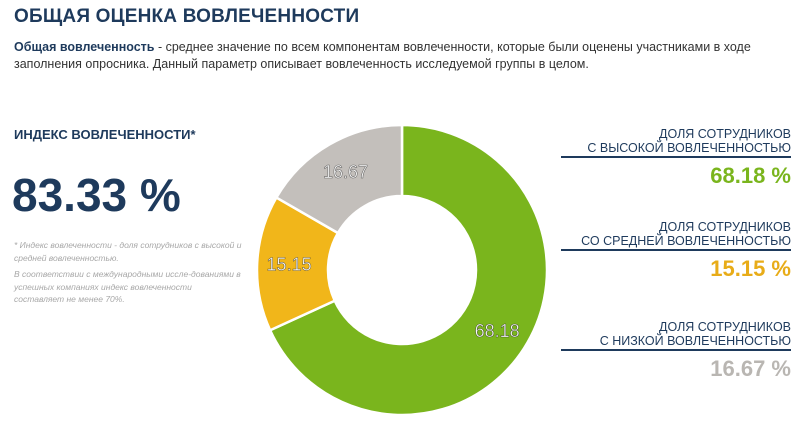 This screenshot has height=433, width=807. What do you see at coordinates (750, 268) in the screenshot?
I see `stat-mid-value: 15.15 %` at bounding box center [750, 268].